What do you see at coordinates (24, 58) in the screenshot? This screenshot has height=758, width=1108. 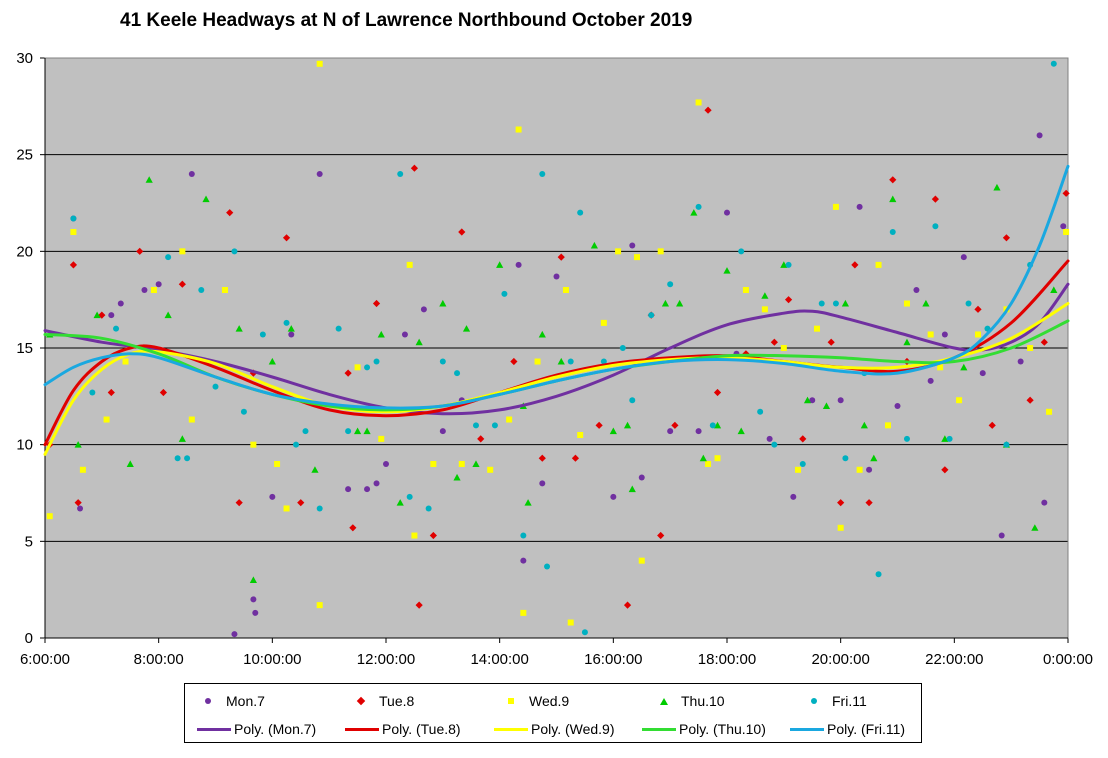 I see `y-tick-label: 30` at bounding box center [24, 58].